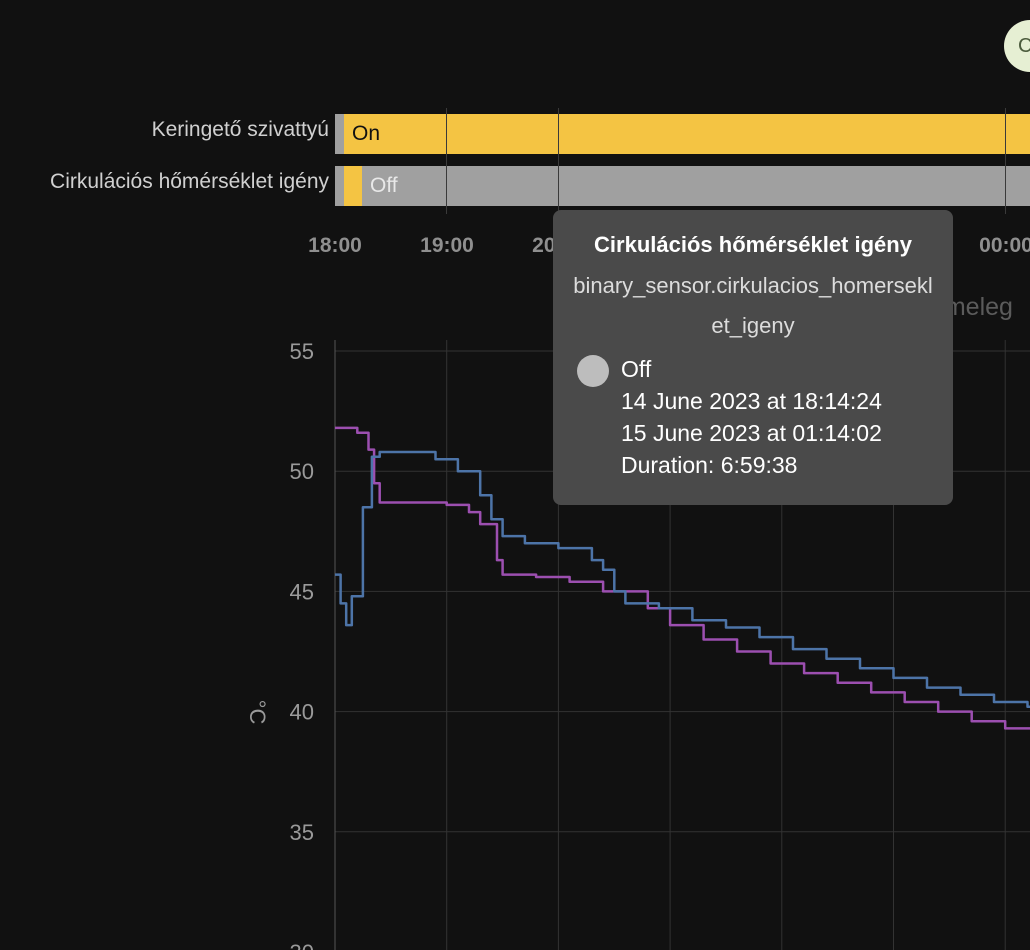 This screenshot has width=1030, height=950. What do you see at coordinates (189, 181) in the screenshot?
I see `timeline-row-label-circulation: Cirkulációs hőmérséklet igény` at bounding box center [189, 181].